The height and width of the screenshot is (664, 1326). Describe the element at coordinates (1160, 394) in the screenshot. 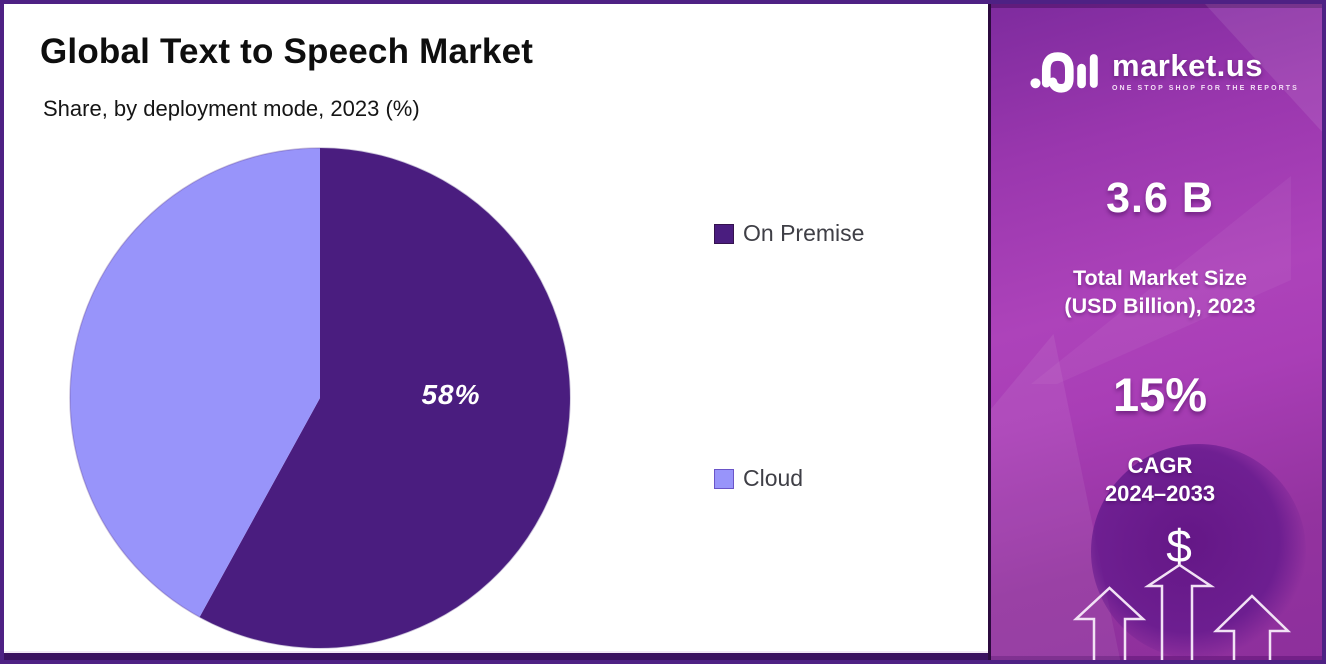

I see `cagr-value: 15%` at that location.